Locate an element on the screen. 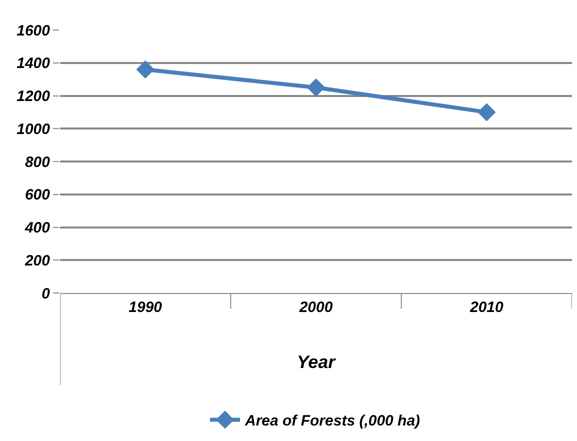 This screenshot has height=441, width=577. y-tick-label: 400 is located at coordinates (37, 228).